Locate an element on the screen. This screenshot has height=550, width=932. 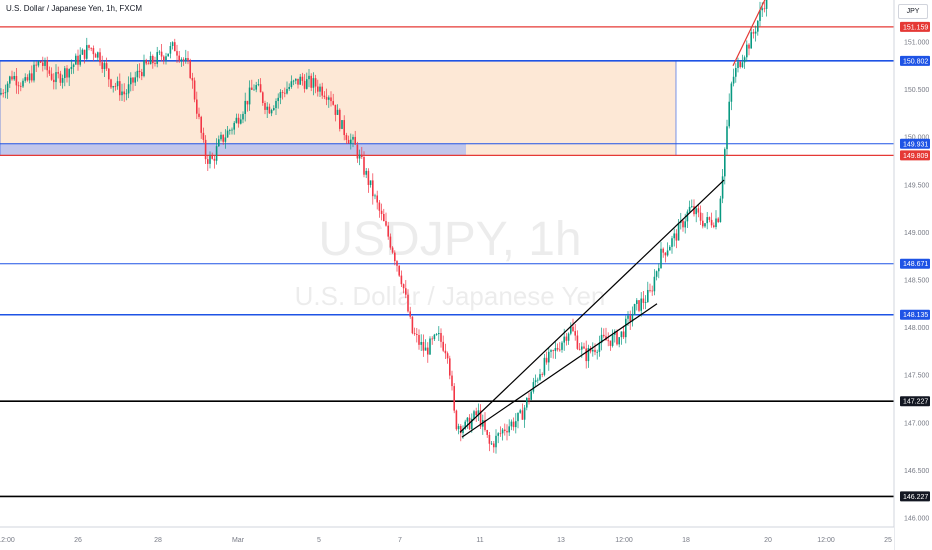
x-tick-label: 13 is located at coordinates (561, 540).